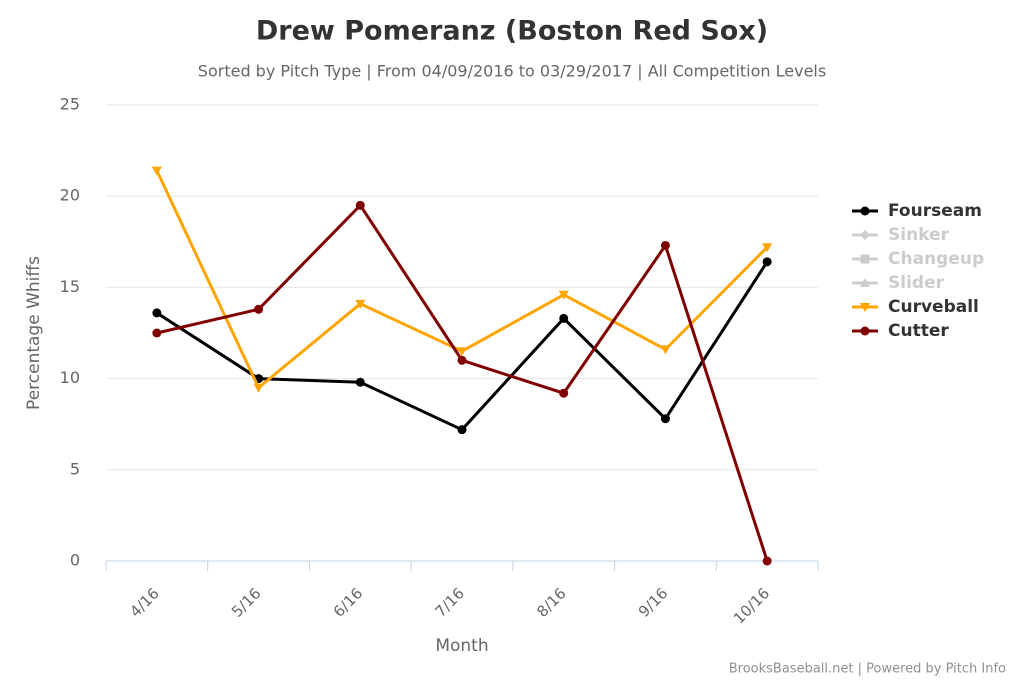 The width and height of the screenshot is (1024, 683). What do you see at coordinates (144, 602) in the screenshot?
I see `x-tick-label: 4/16` at bounding box center [144, 602].